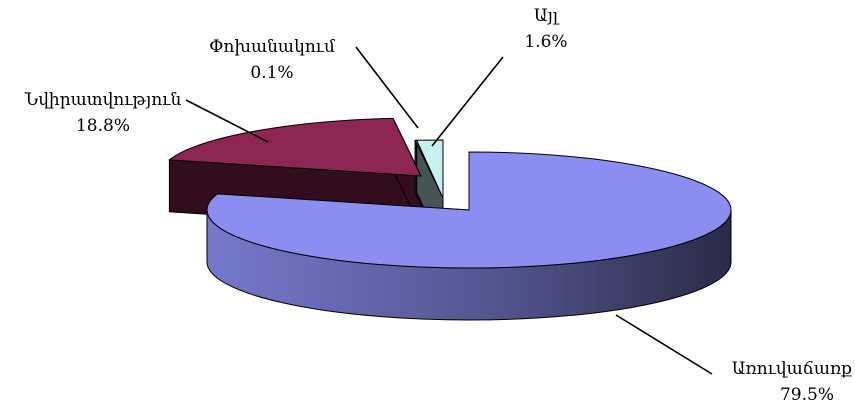 This screenshot has height=411, width=855. I want to click on slice-value-0: 79.5%, so click(807, 395).